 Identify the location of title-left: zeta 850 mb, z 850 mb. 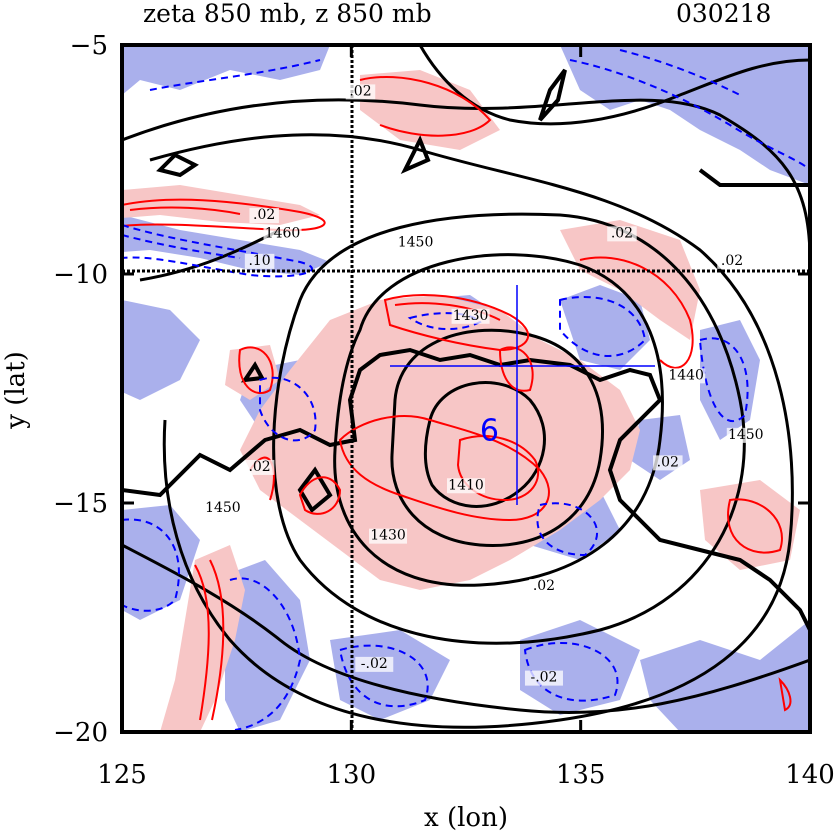
(287, 14).